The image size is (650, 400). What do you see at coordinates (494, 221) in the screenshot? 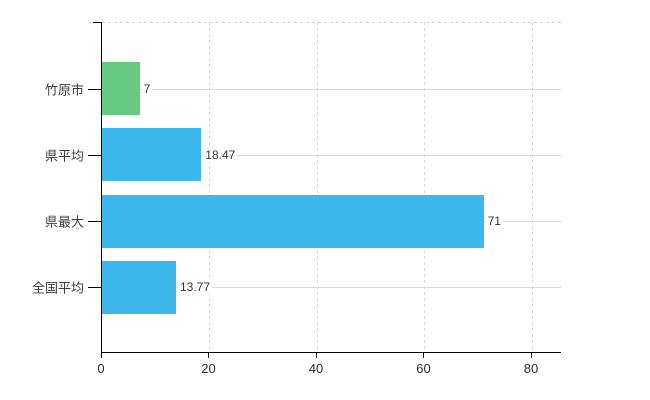
I see `bar-value-label: 71` at bounding box center [494, 221].